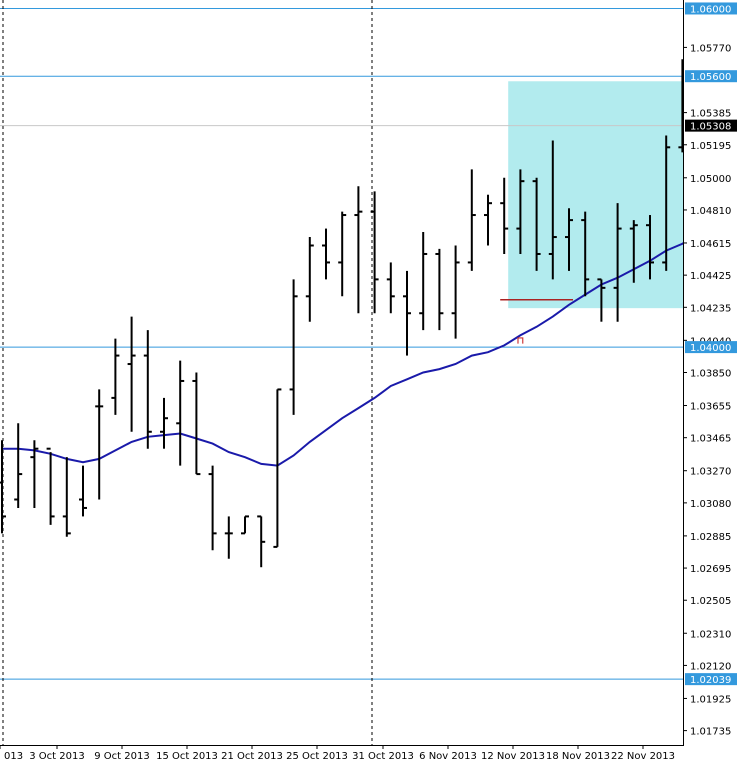 Image resolution: width=738 pixels, height=770 pixels. Describe the element at coordinates (710, 634) in the screenshot. I see `price-tick-label: 1.02310` at that location.